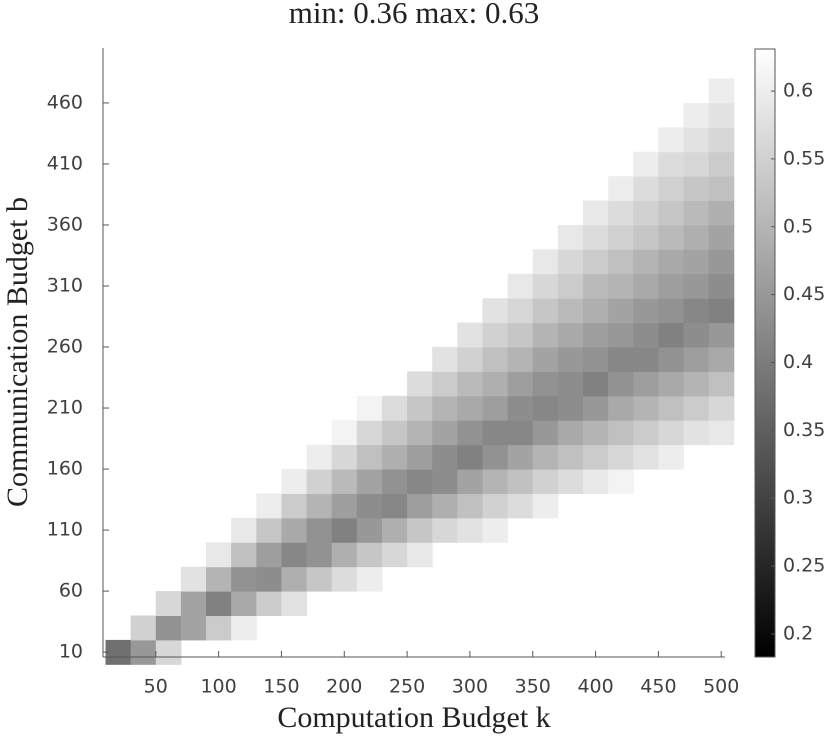 The width and height of the screenshot is (830, 739). I want to click on y-tick-label: 160, so click(65, 469).